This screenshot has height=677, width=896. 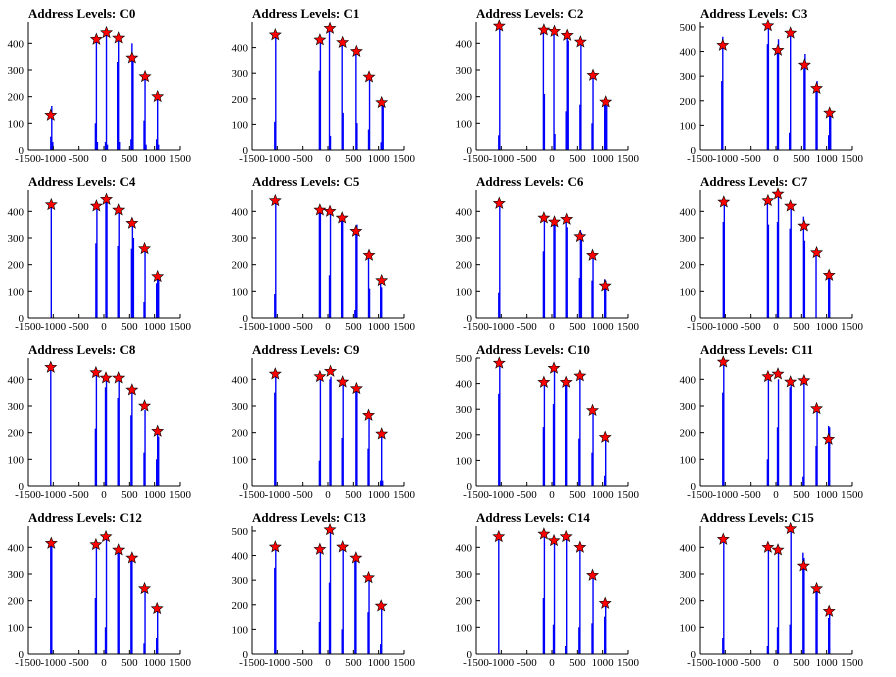 What do you see at coordinates (252, 495) in the screenshot?
I see `x-tick-label: -1500` at bounding box center [252, 495].